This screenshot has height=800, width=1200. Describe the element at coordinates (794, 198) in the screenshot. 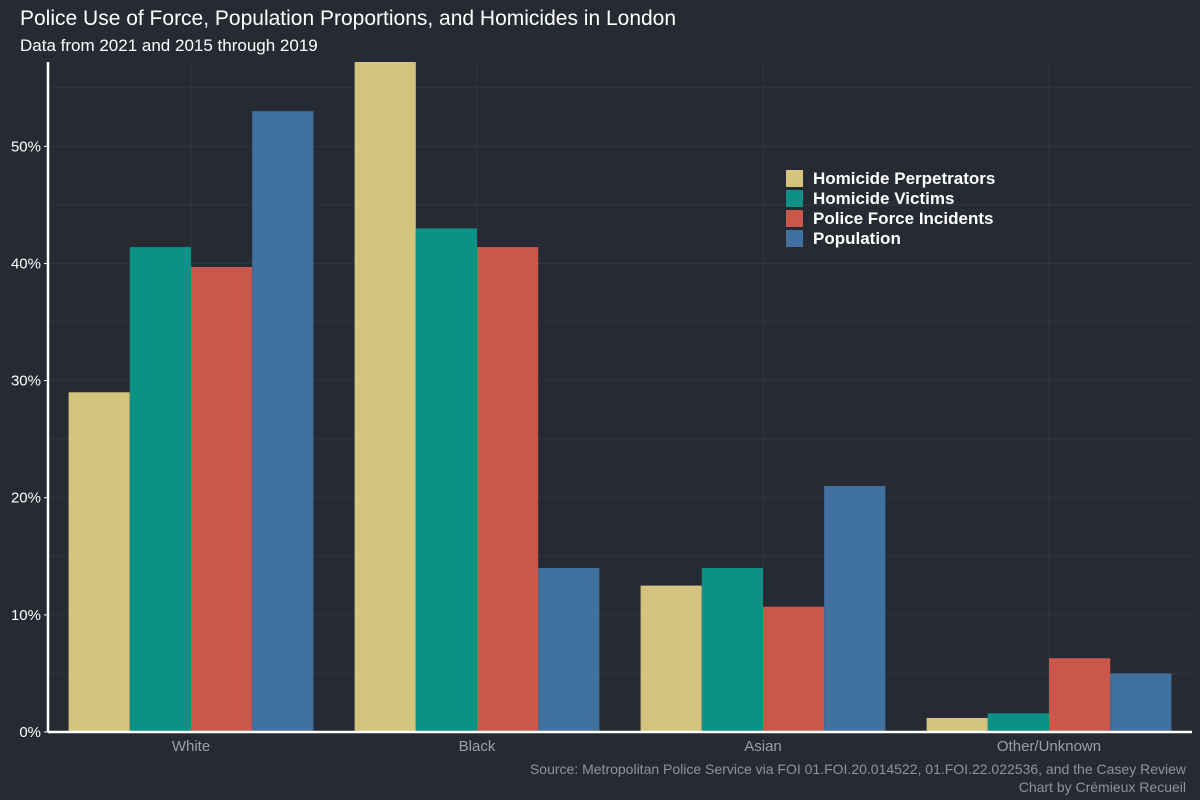

I see `legend-swatch-homicide-victims` at that location.